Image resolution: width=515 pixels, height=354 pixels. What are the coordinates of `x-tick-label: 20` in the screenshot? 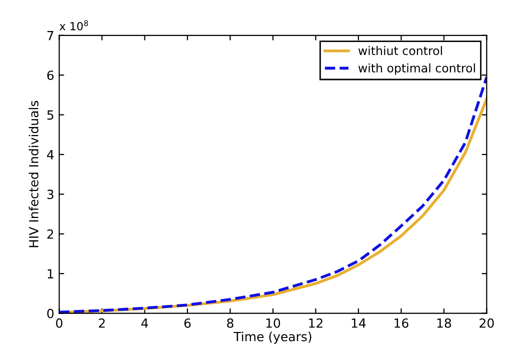 It's located at (487, 323).